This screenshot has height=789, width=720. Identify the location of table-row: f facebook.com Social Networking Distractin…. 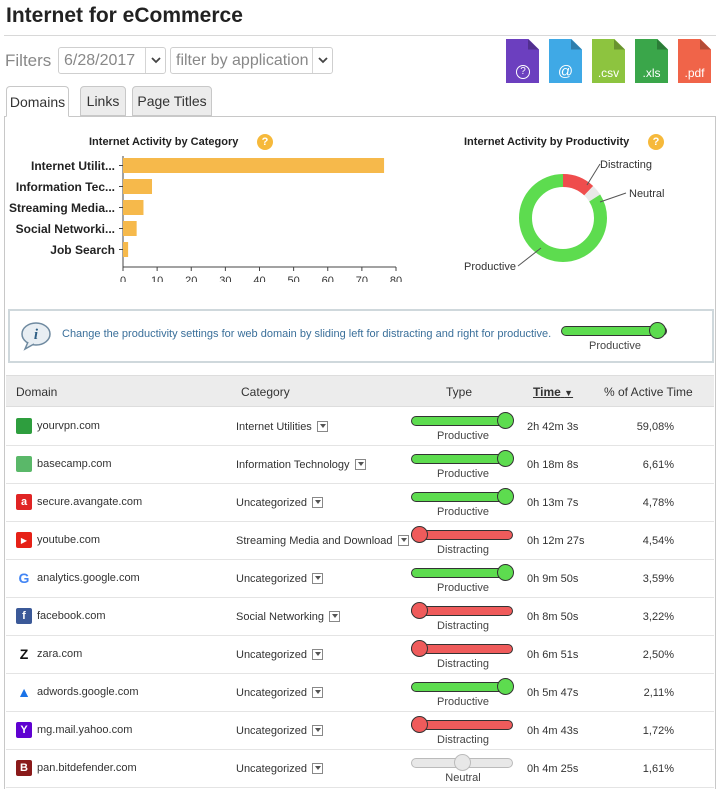
(360, 617).